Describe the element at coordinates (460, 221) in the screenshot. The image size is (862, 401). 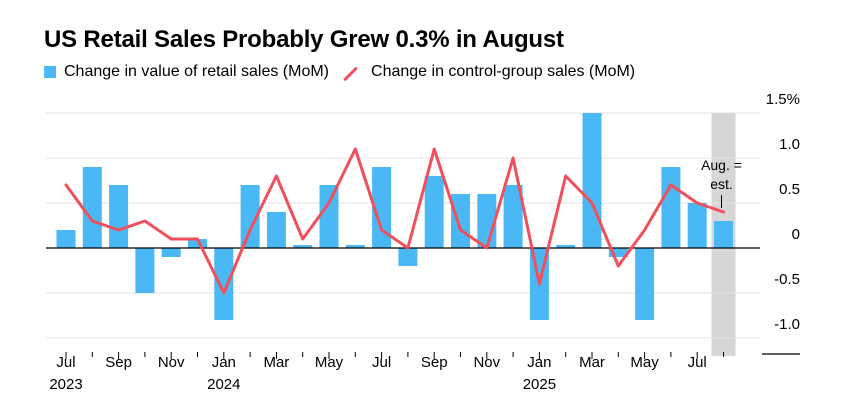
I see `bar-oct-2024` at that location.